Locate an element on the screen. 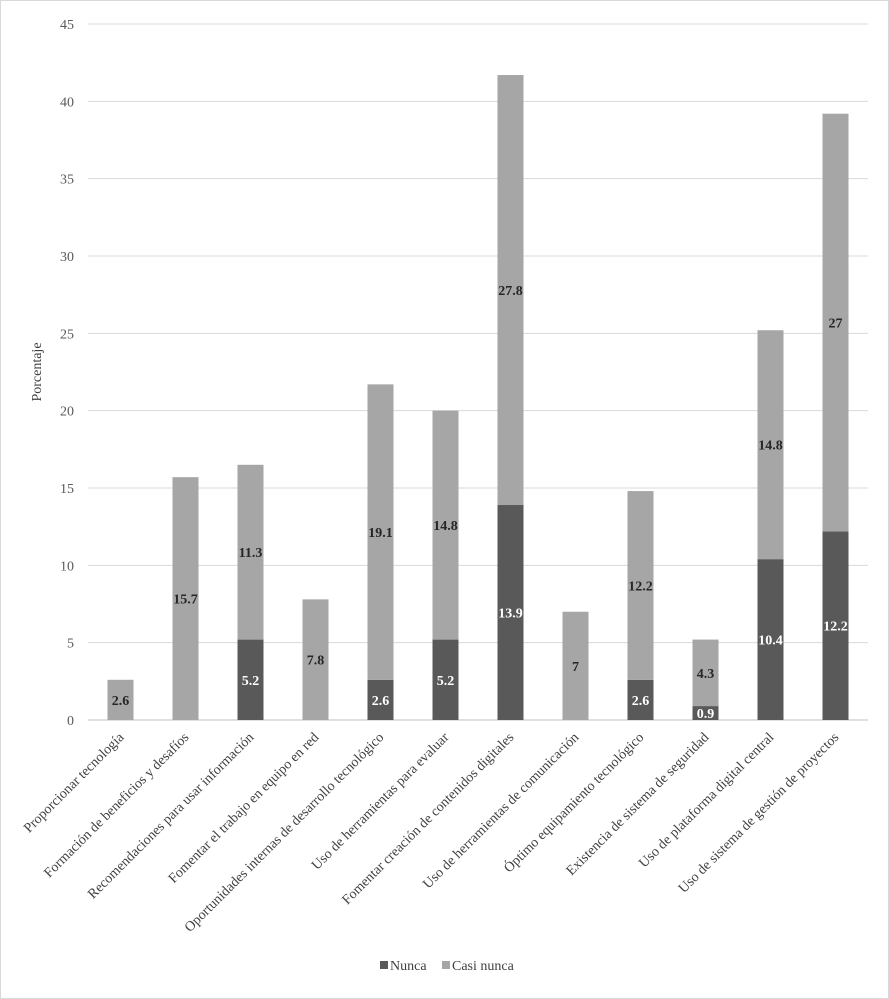  data-label: 11.3 is located at coordinates (251, 553).